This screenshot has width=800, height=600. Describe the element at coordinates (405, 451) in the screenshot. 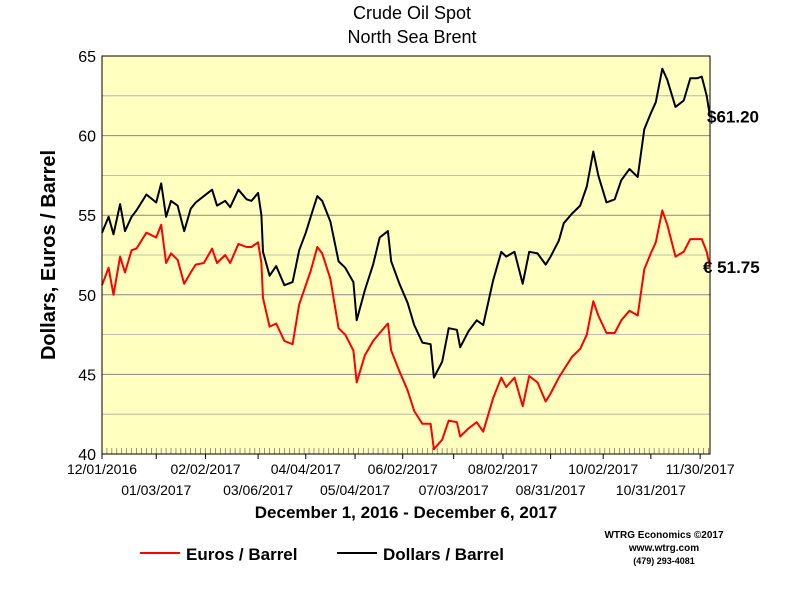

I see `x-minor-ticks` at that location.